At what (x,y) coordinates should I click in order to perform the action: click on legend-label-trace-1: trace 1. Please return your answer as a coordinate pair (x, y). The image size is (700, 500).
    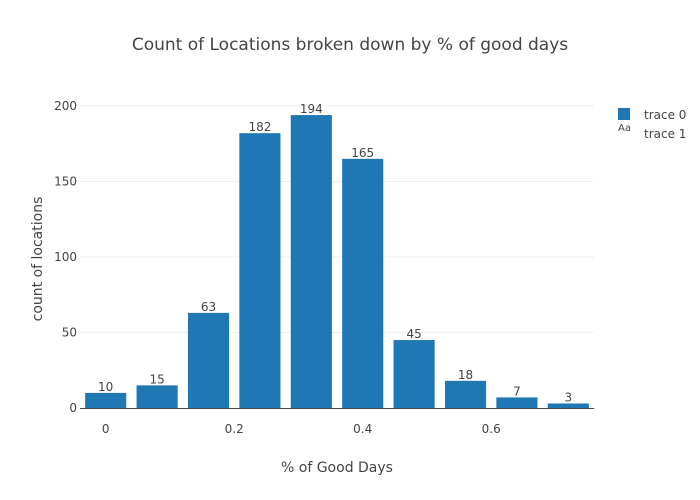
    Looking at the image, I should click on (665, 134).